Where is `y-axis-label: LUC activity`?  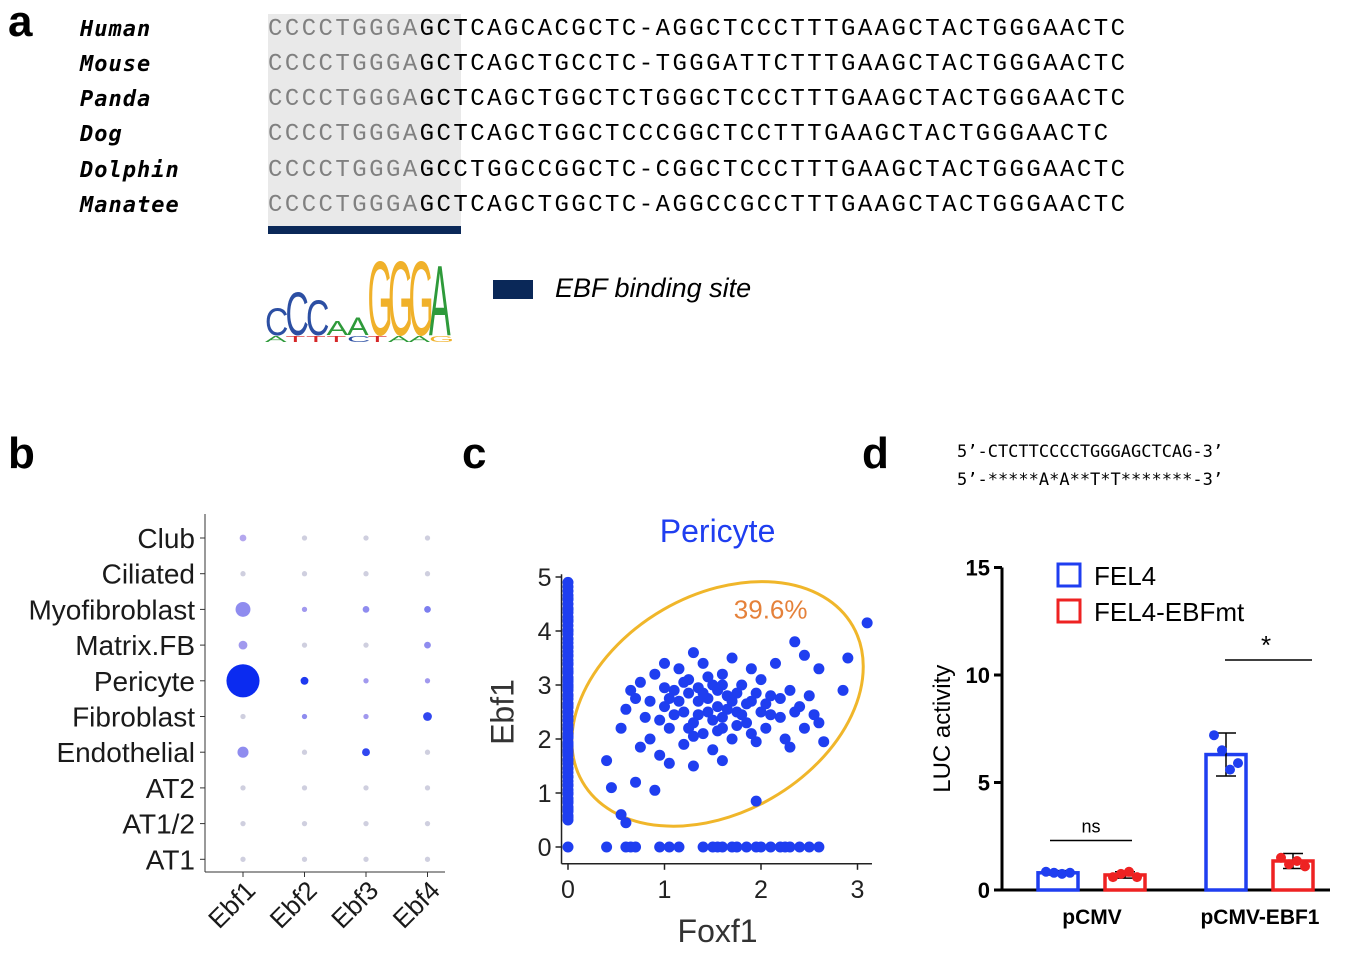
y-axis-label: LUC activity is located at coordinates (942, 729).